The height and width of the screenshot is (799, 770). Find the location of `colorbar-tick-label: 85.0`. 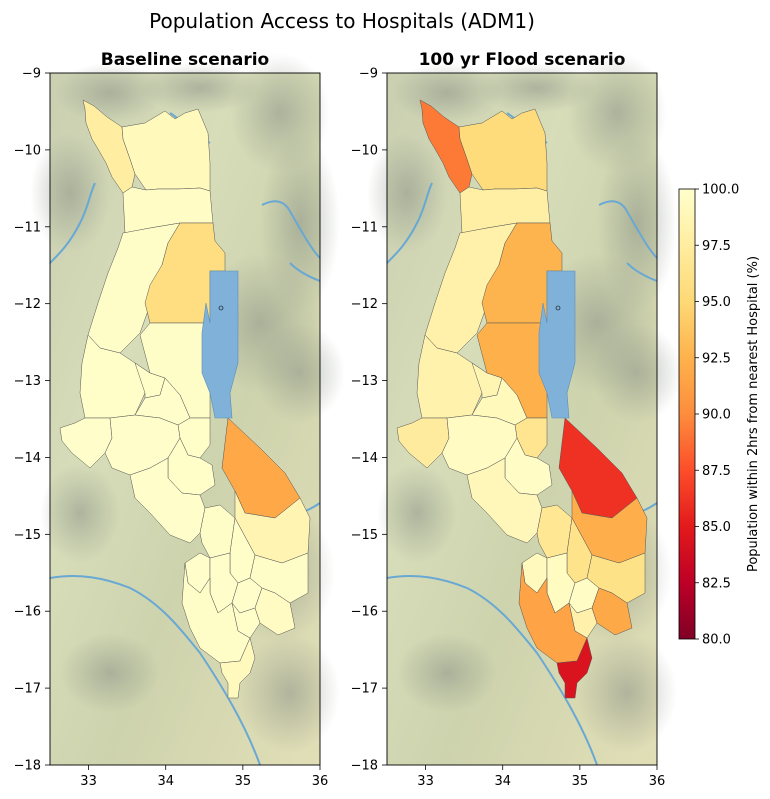

colorbar-tick-label: 85.0 is located at coordinates (716, 527).